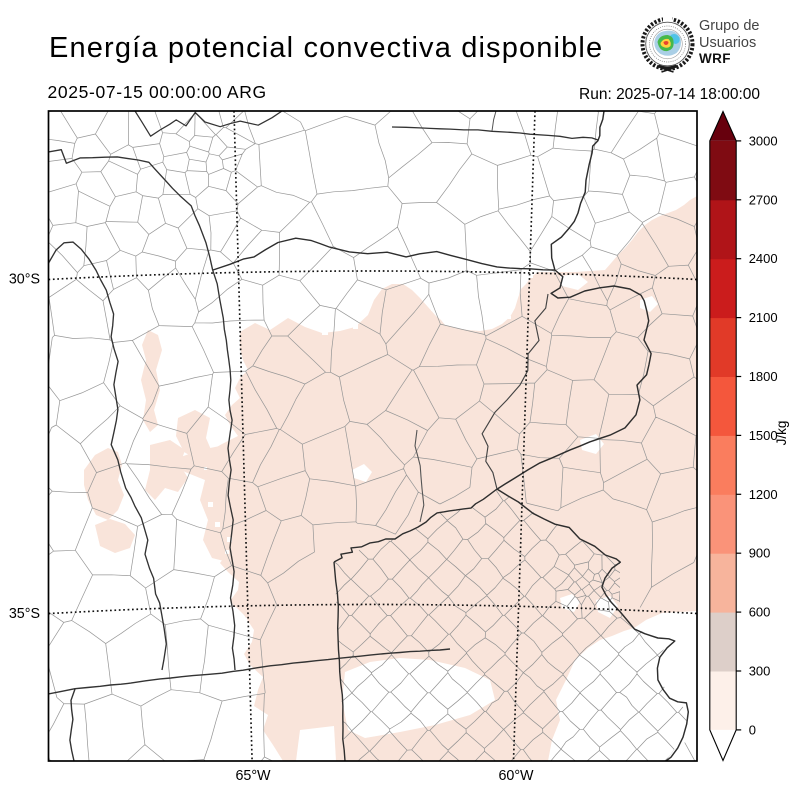 The height and width of the screenshot is (800, 800). I want to click on svg-text: 1500, so click(763, 435).